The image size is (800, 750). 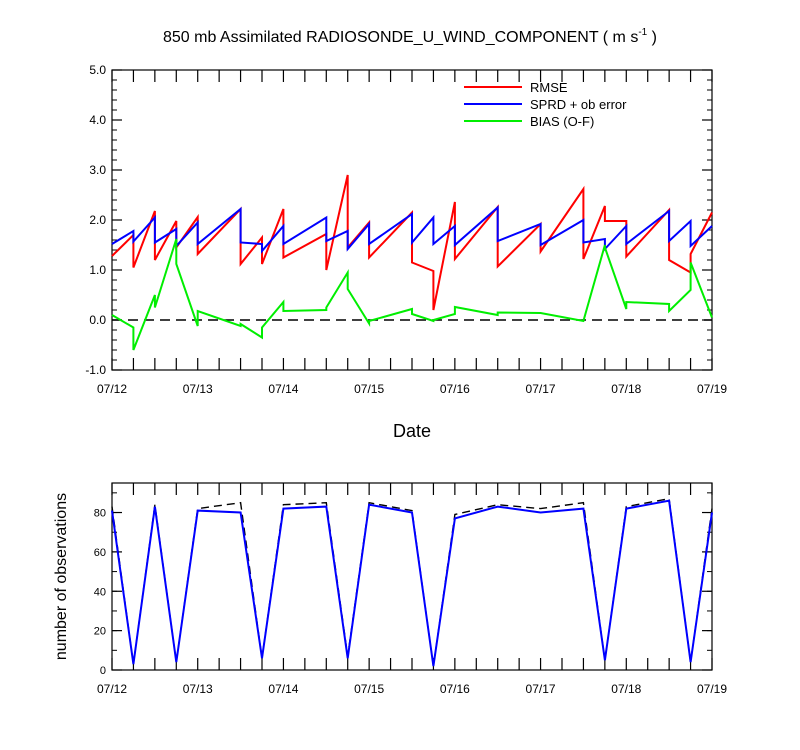 I want to click on top-x-tick-label: 07/19, so click(x=712, y=389).